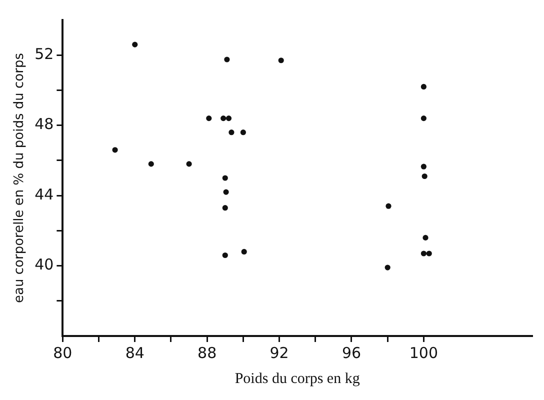 Image resolution: width=544 pixels, height=400 pixels. Describe the element at coordinates (20, 177) in the screenshot. I see `y-axis-title: eau corporelle en % du poids du corps` at that location.